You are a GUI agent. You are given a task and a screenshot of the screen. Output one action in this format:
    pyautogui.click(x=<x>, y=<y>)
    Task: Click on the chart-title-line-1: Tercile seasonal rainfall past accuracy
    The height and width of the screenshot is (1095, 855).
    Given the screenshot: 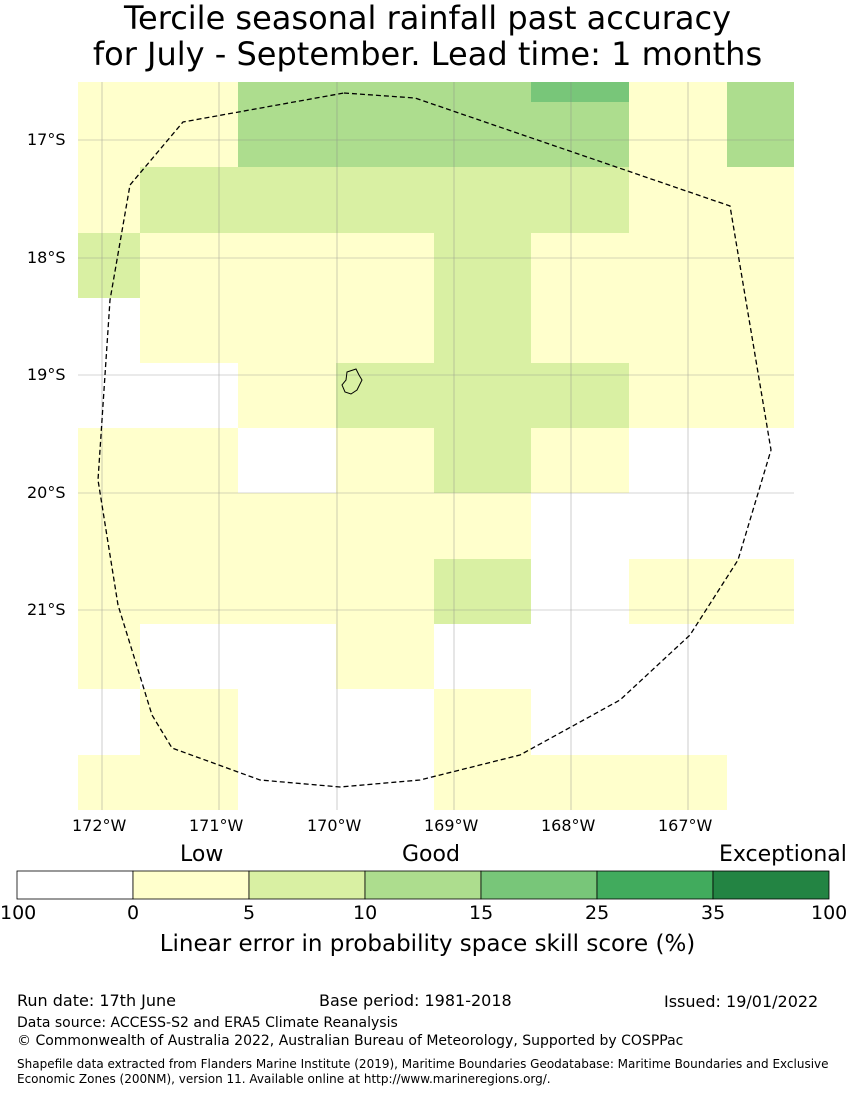 What is the action you would take?
    pyautogui.click(x=427, y=18)
    